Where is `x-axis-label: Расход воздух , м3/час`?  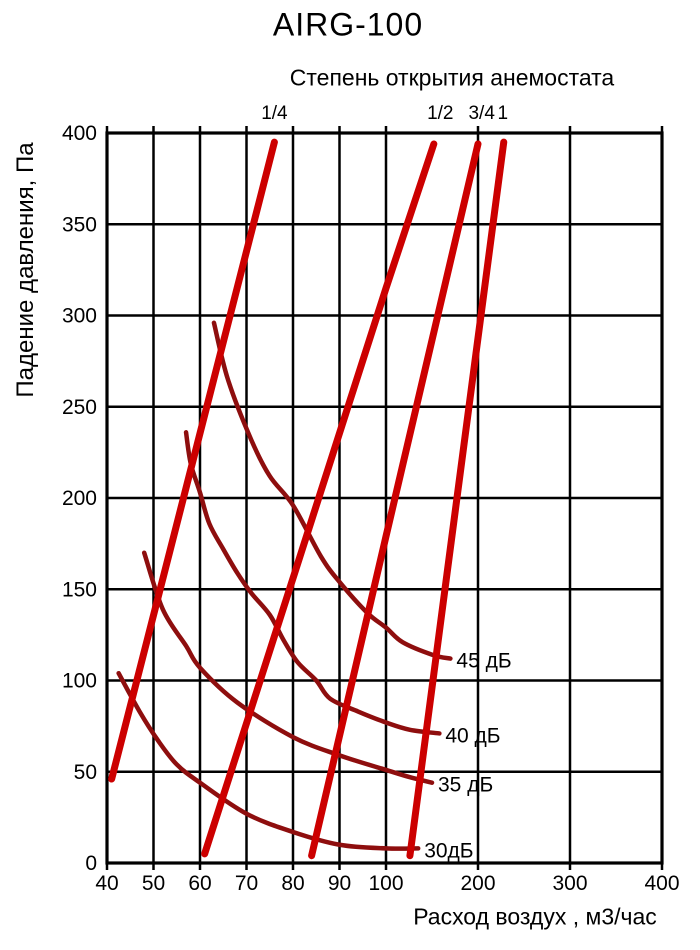 x-axis-label: Расход воздух , м3/час is located at coordinates (535, 916).